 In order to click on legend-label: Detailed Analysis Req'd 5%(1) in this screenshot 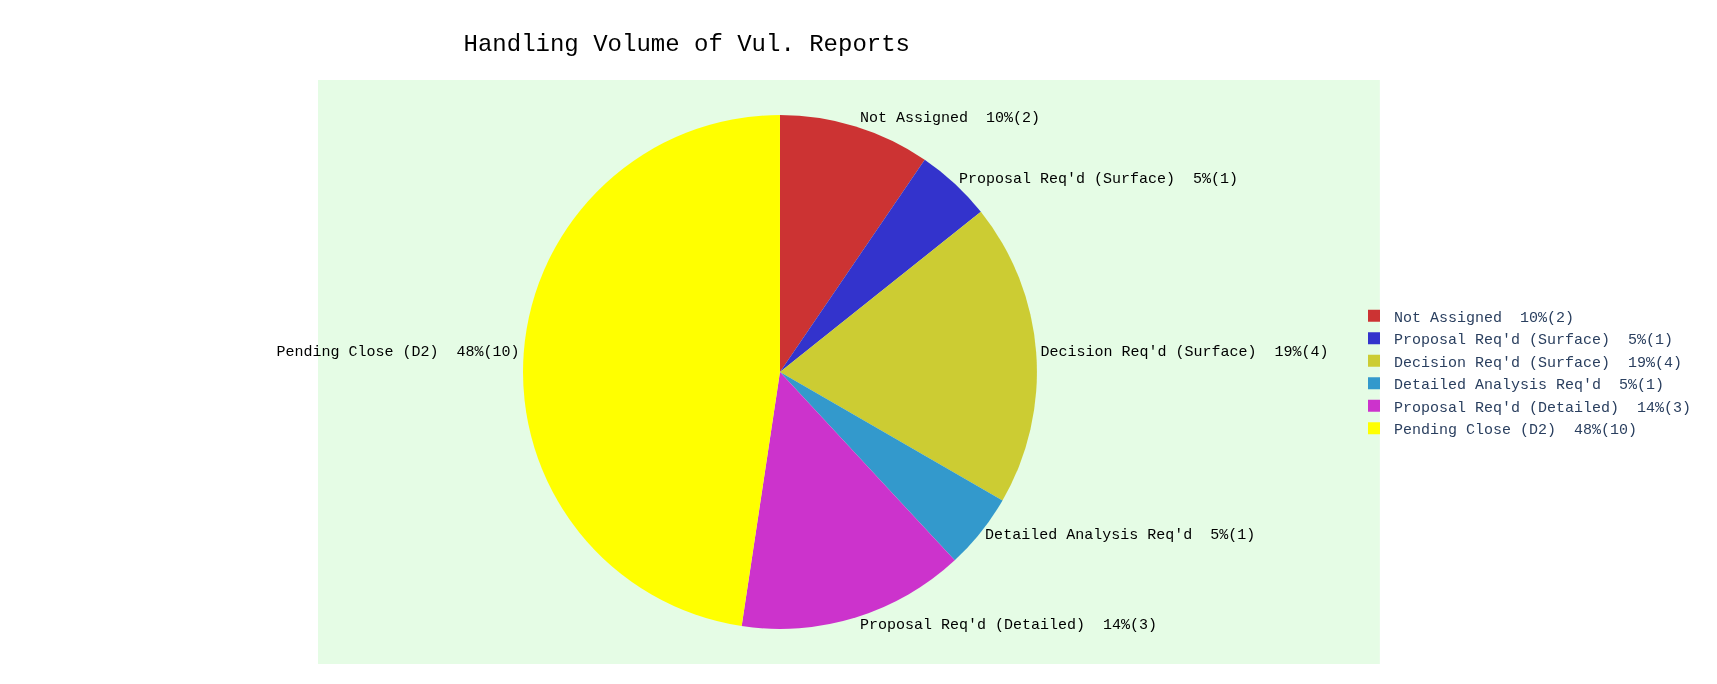, I will do `click(1529, 386)`.